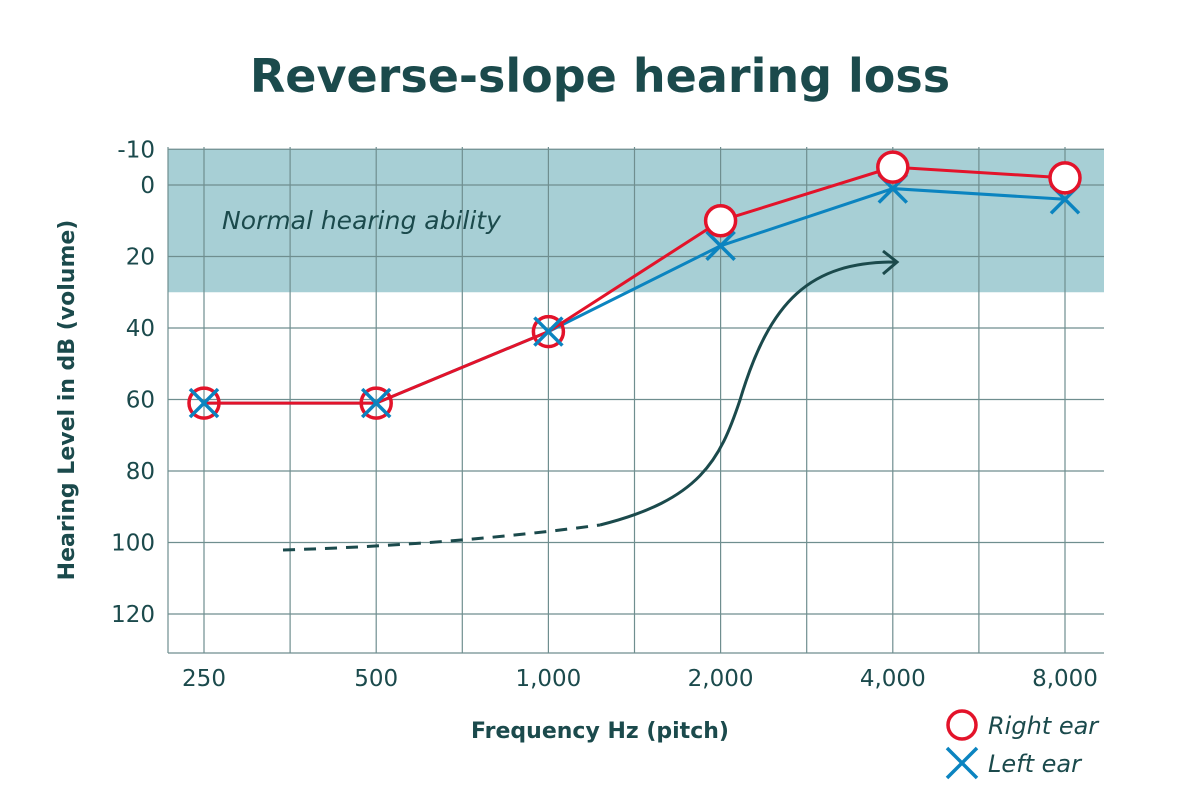 The height and width of the screenshot is (800, 1200). I want to click on x-axis-label: Frequency Hz (pitch), so click(600, 731).